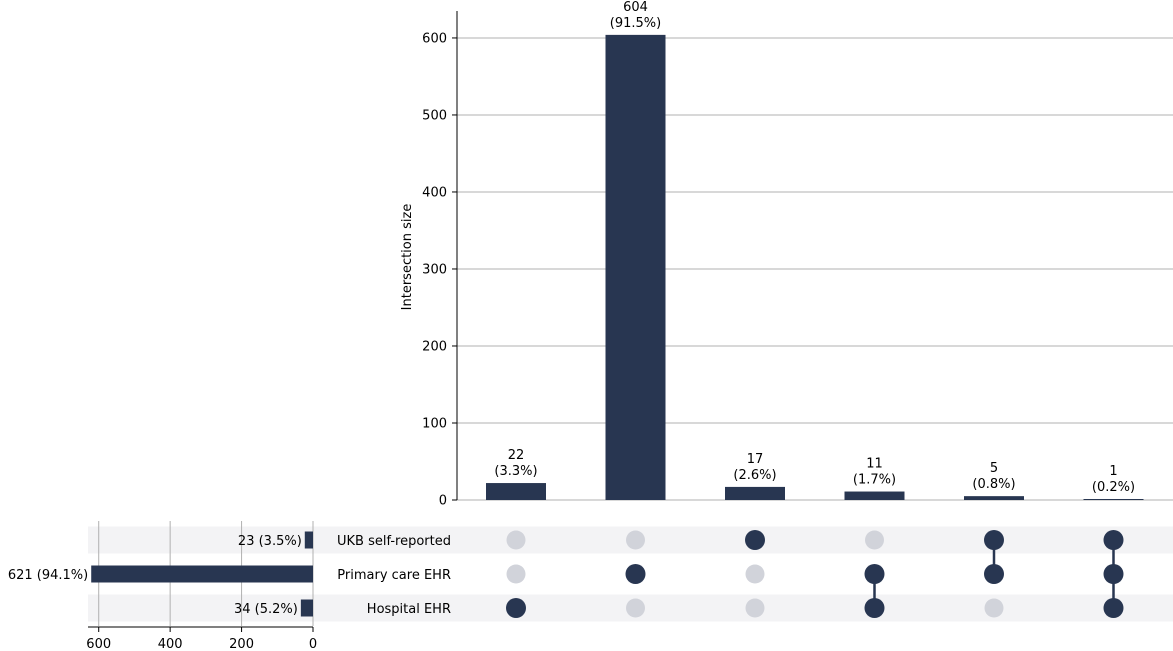 The image size is (1173, 651). I want to click on bar-value-label: 1, so click(1113, 471).